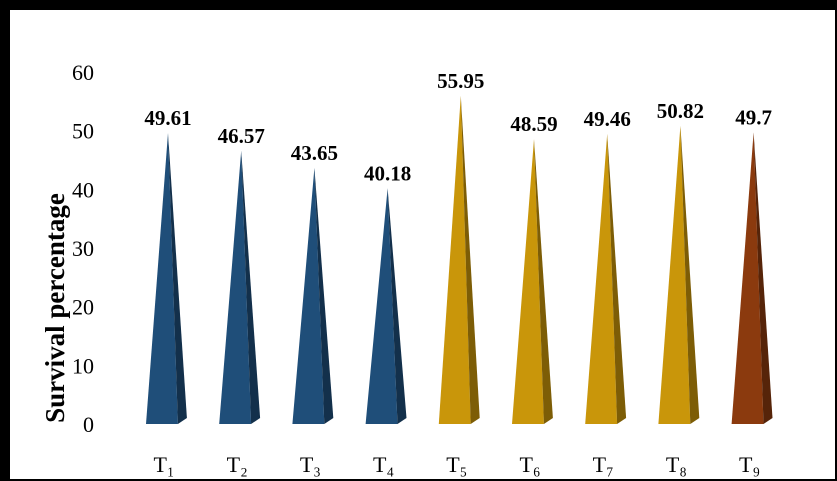  I want to click on data-label: 49.46, so click(607, 119).